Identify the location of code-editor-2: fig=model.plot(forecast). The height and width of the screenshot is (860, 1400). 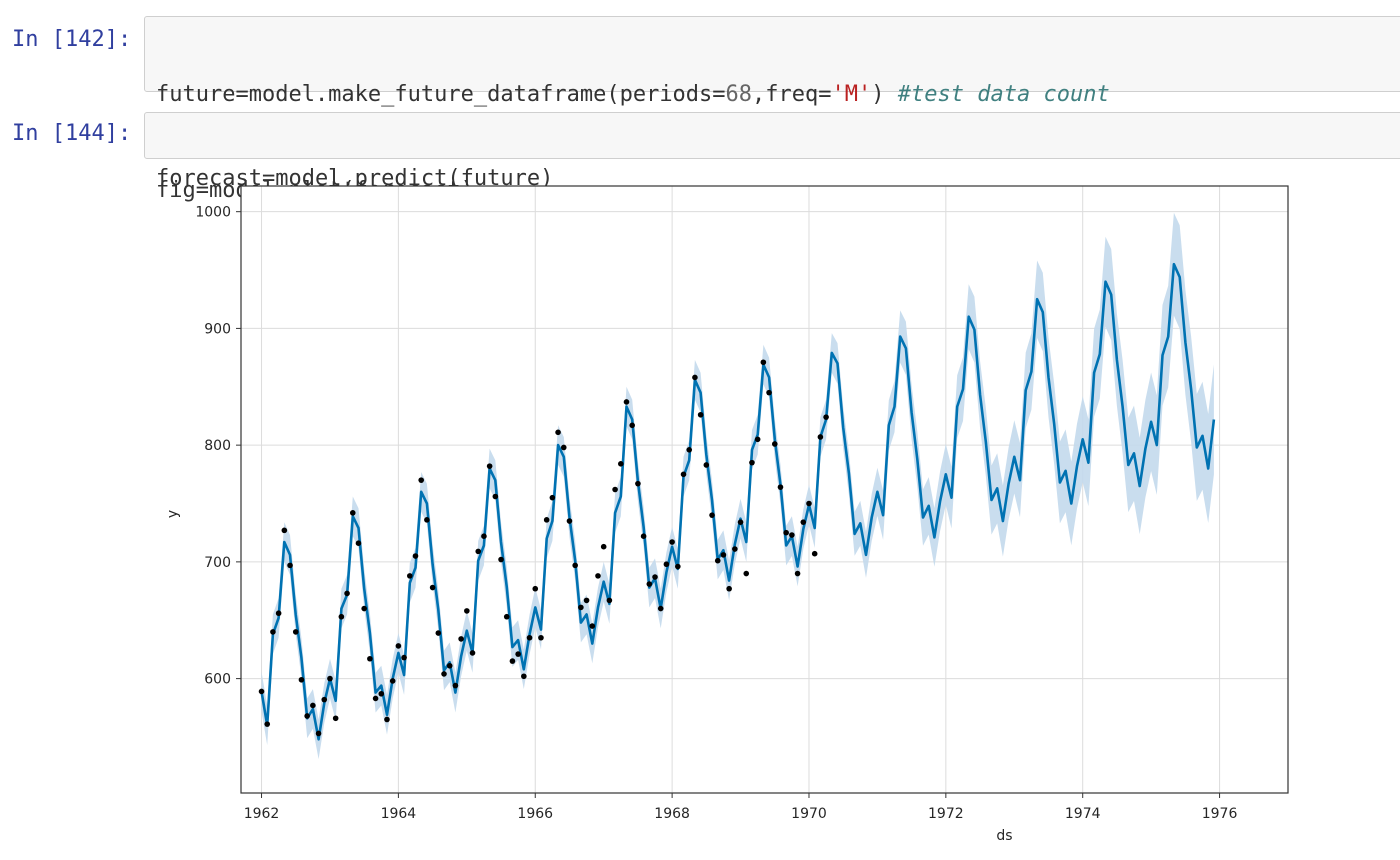
(772, 157).